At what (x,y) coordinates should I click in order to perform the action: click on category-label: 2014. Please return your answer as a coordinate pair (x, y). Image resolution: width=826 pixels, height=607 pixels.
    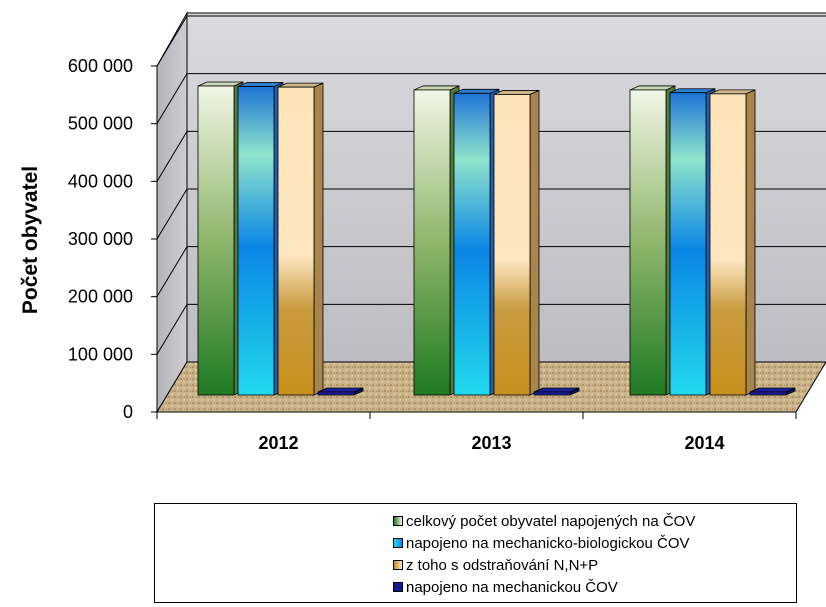
    Looking at the image, I should click on (704, 443).